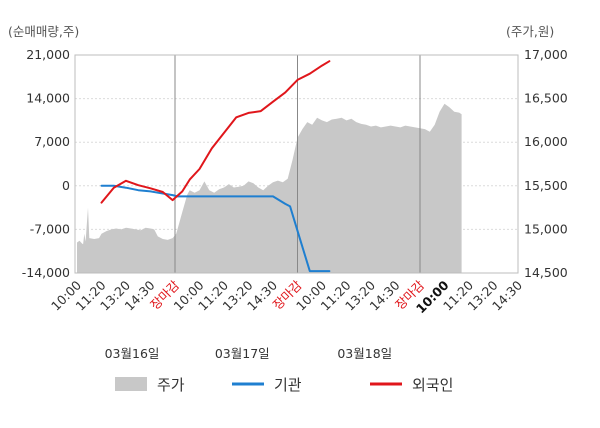 The image size is (600, 428). Describe the element at coordinates (43, 31) in the screenshot. I see `left-axis-label: (순매매량,주)` at that location.